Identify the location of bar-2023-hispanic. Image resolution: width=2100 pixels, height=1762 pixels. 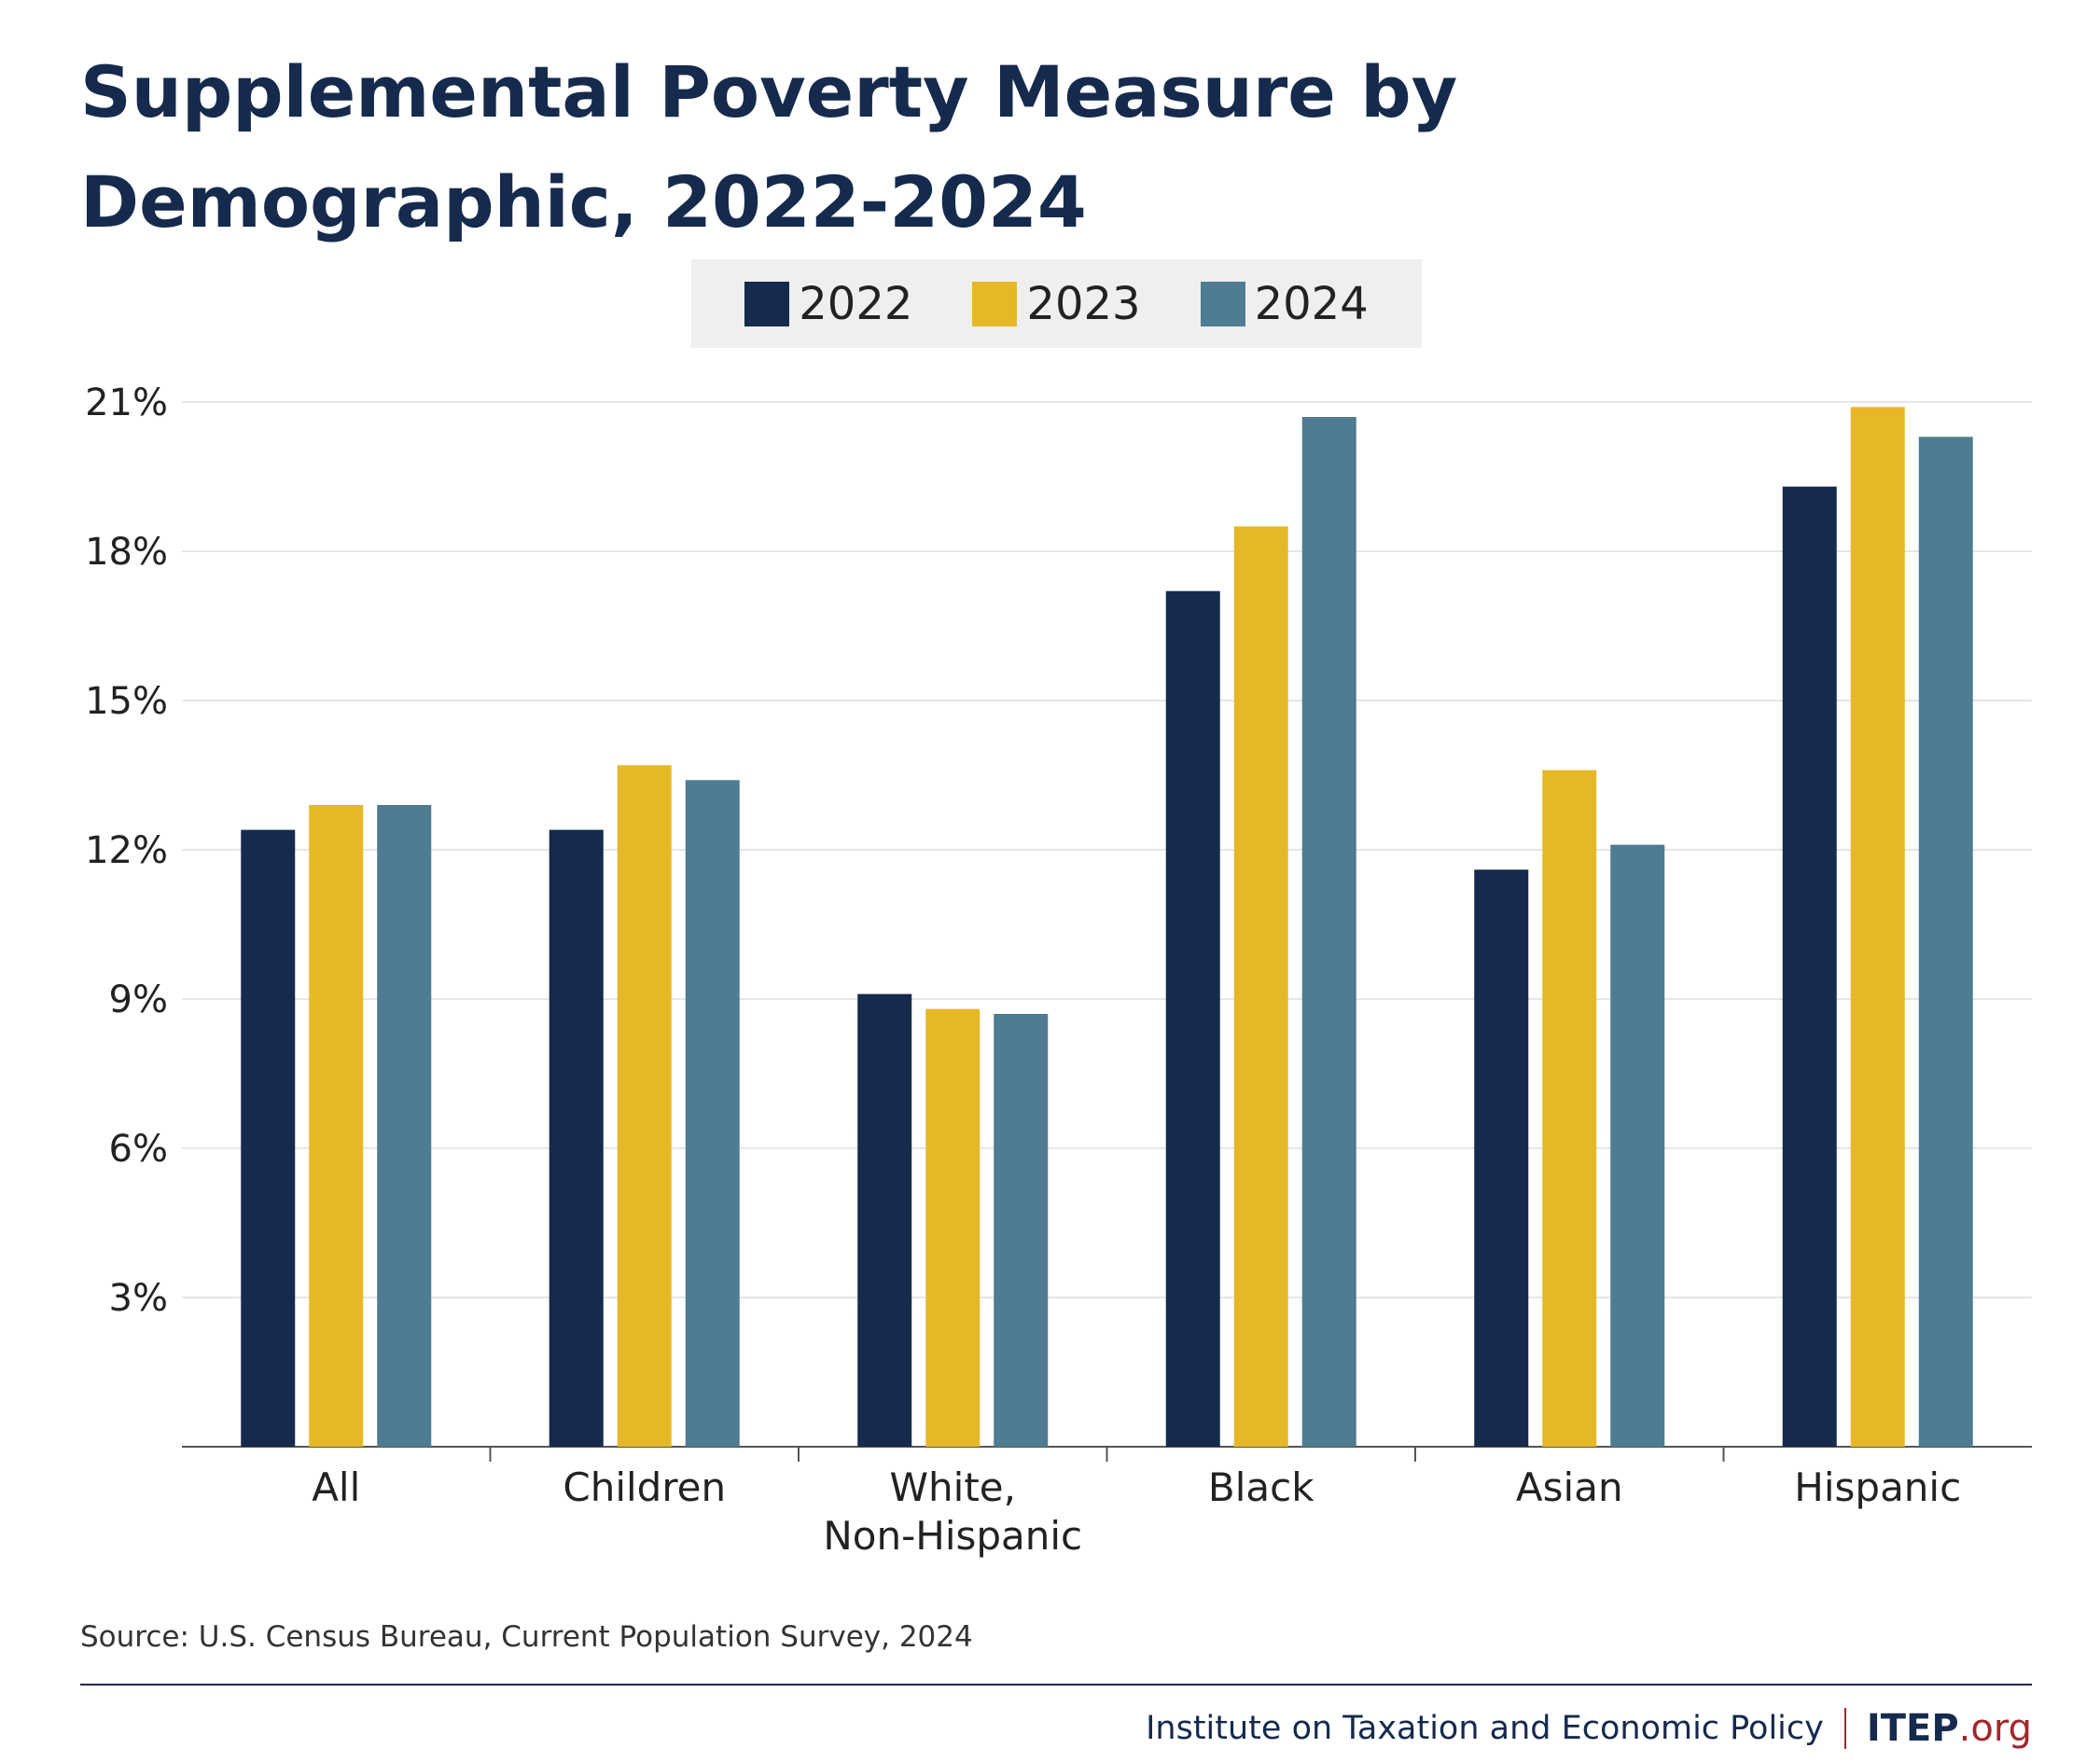
(1877, 927).